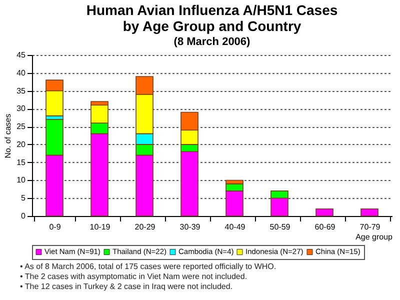 This screenshot has width=400, height=300. I want to click on x-tick-label: 20-29, so click(145, 227).